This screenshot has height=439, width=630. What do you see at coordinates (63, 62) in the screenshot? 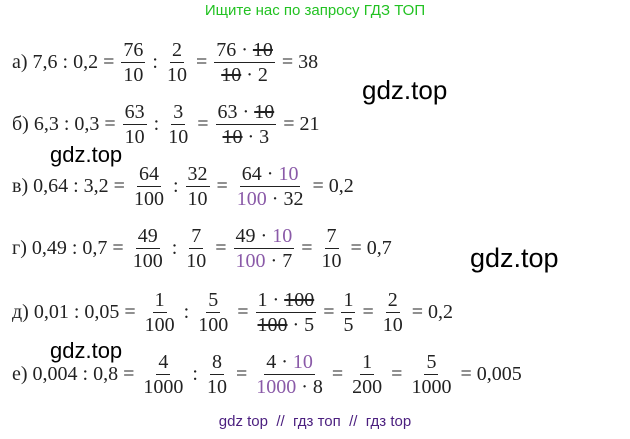
I see `math-text: а) 7,6 : 0,2 =` at bounding box center [63, 62].